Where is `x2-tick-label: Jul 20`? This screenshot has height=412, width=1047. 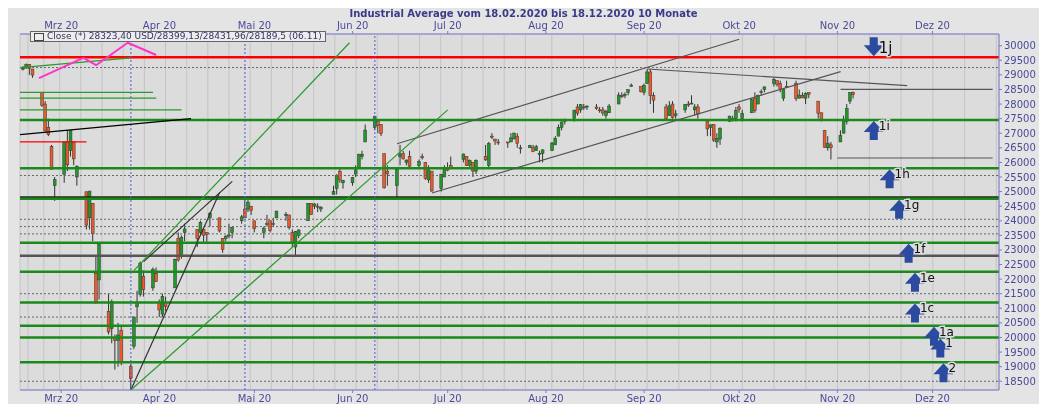 x2-tick-label: Jul 20 is located at coordinates (447, 399).